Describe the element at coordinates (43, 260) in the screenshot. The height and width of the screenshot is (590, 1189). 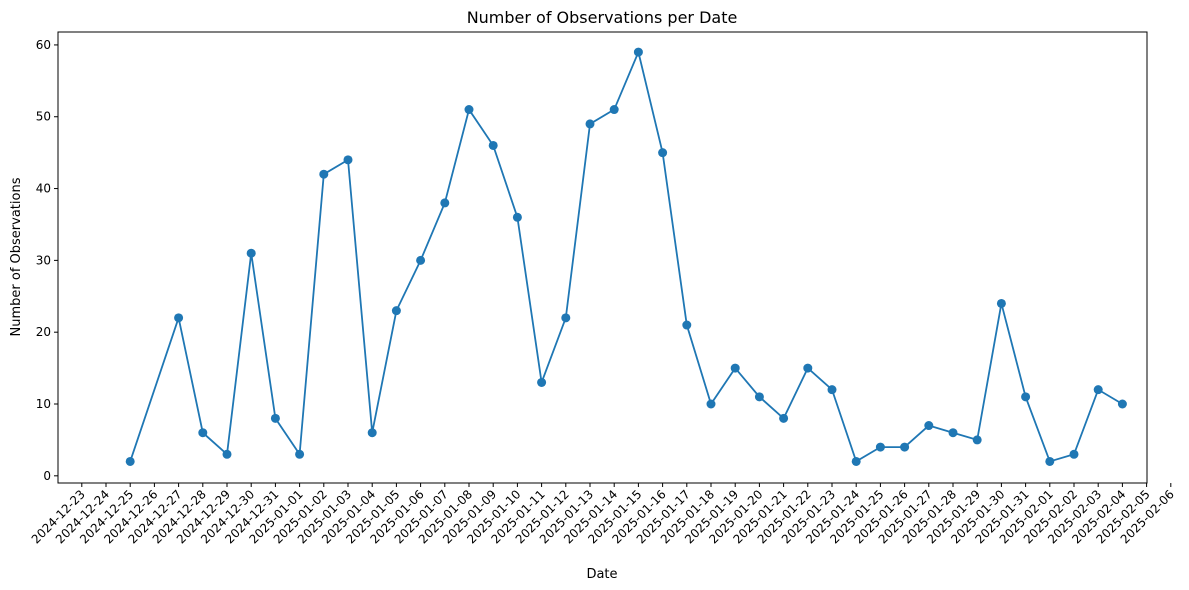
I see `y-tick-label: 30` at that location.